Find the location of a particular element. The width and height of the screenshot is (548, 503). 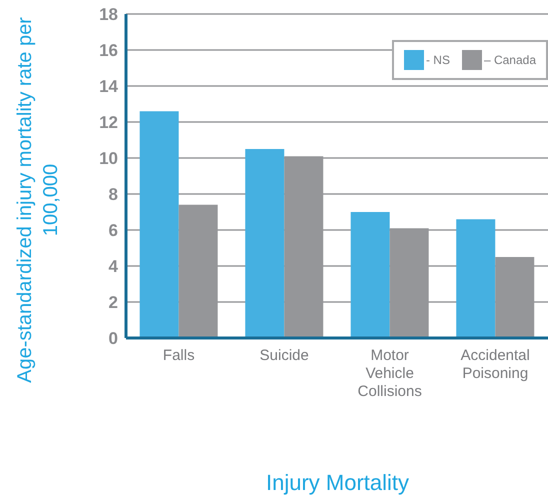

y-tick-label: 8 is located at coordinates (113, 194).